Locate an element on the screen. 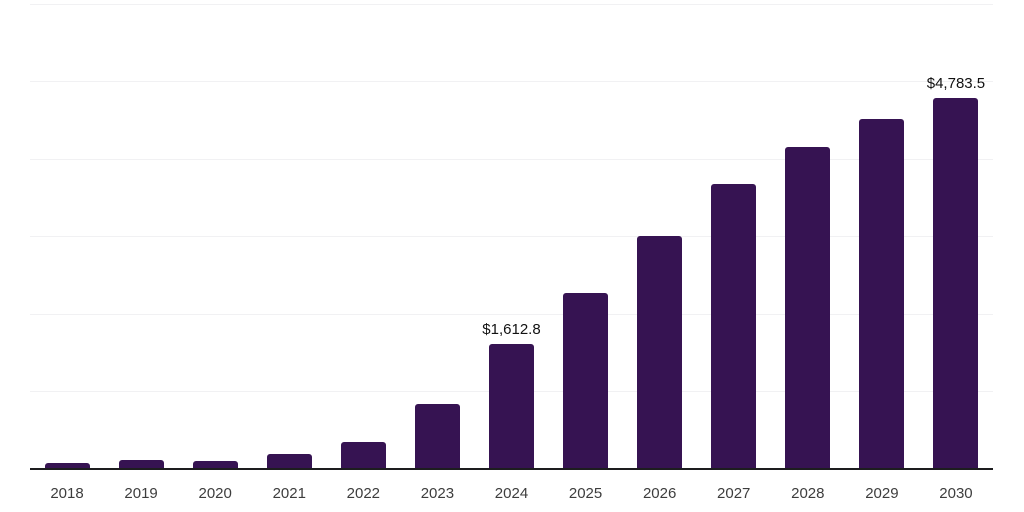  bar-2025 is located at coordinates (586, 381).